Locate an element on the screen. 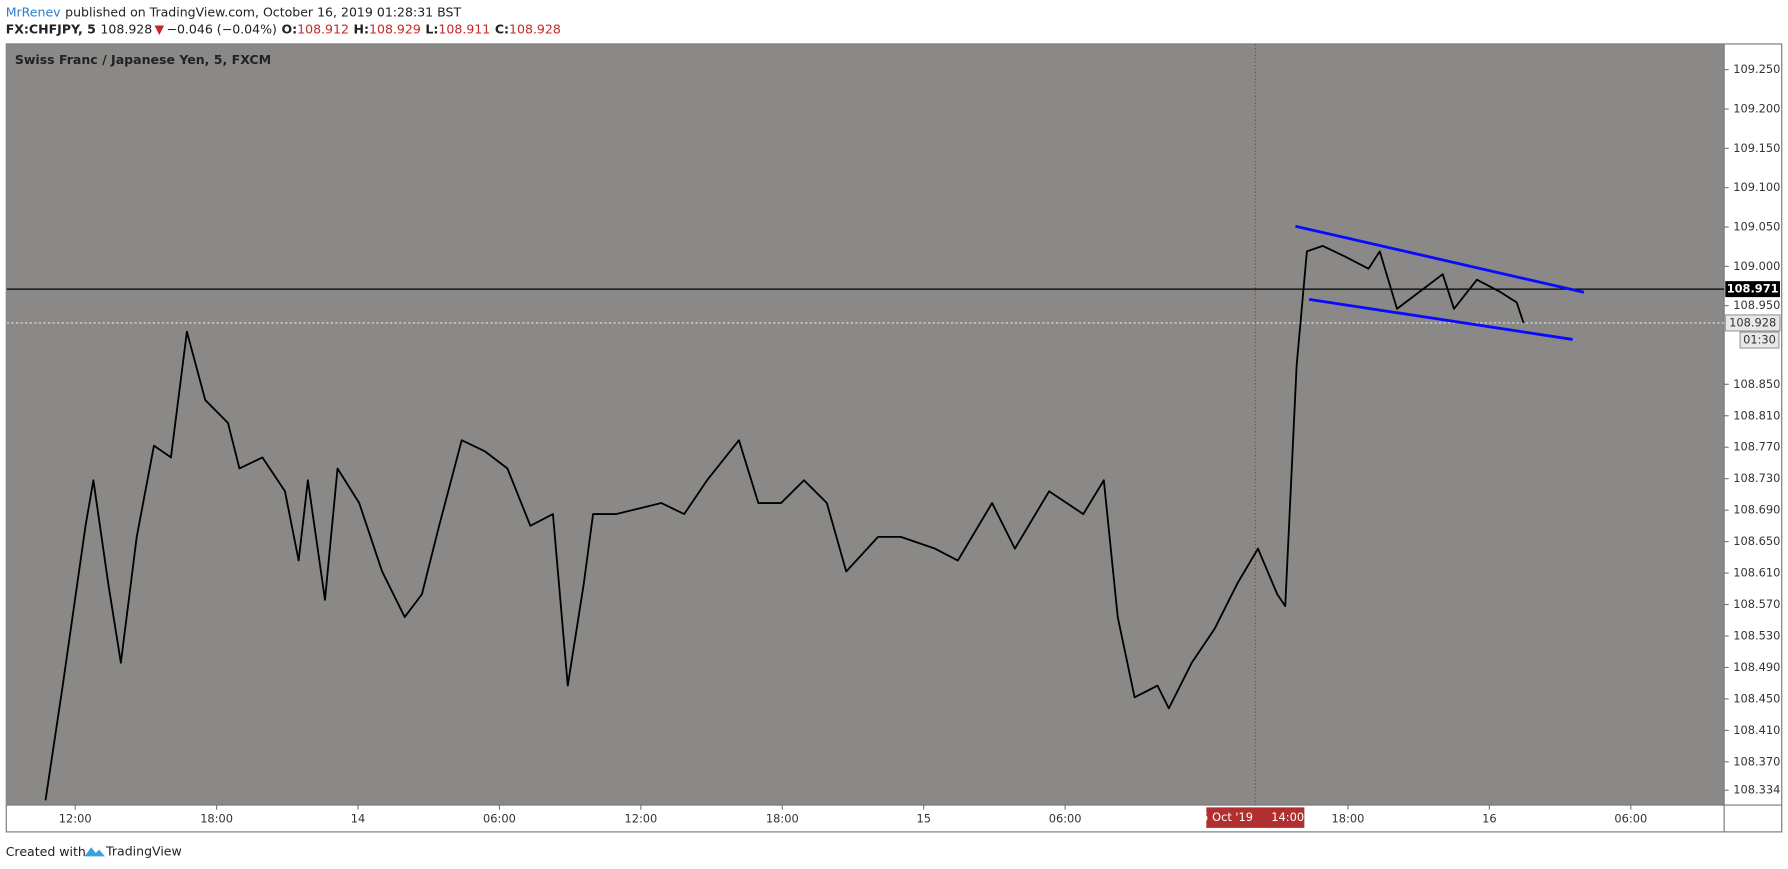 This screenshot has height=869, width=1788. y-tick-label: 108.650 is located at coordinates (1756, 541).